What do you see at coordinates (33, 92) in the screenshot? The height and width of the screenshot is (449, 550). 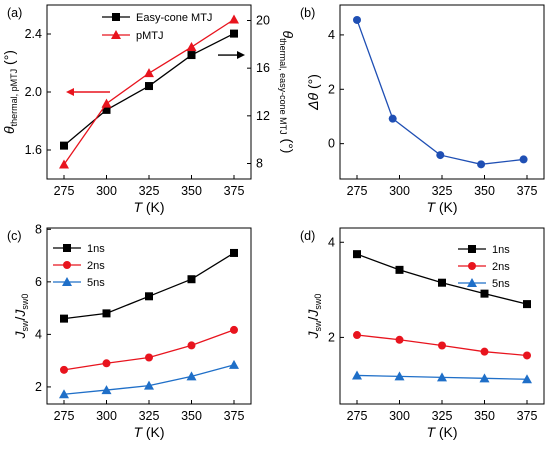 I see `y-tick-label: 2.0` at bounding box center [33, 92].